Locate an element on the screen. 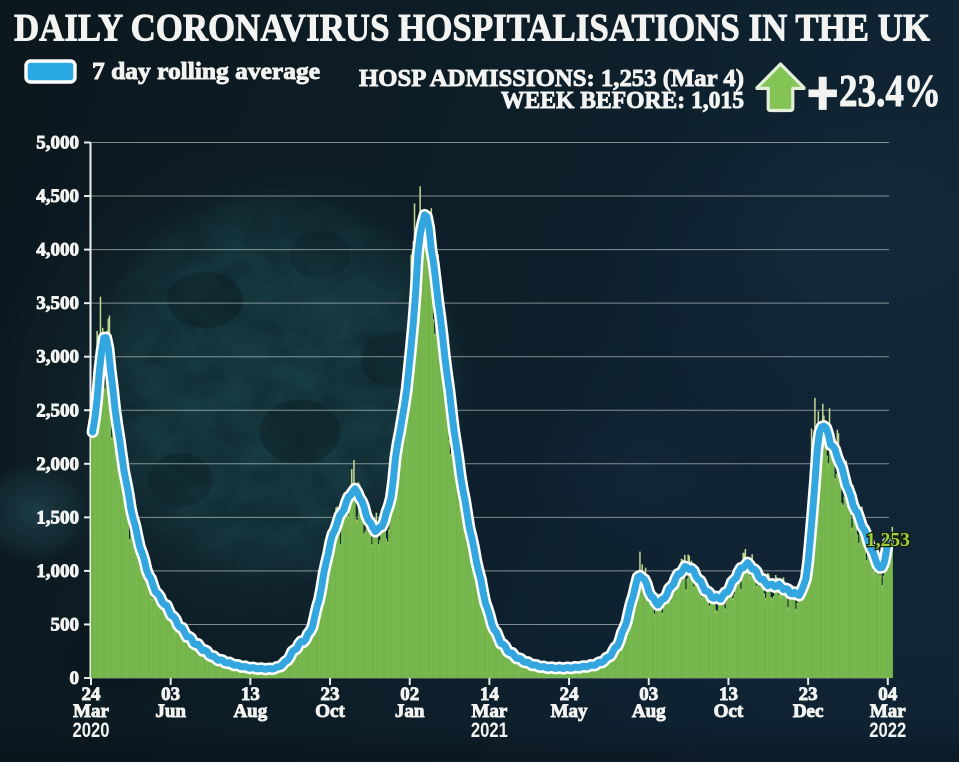 This screenshot has height=762, width=959. svg-text: 2,500 is located at coordinates (57, 410).